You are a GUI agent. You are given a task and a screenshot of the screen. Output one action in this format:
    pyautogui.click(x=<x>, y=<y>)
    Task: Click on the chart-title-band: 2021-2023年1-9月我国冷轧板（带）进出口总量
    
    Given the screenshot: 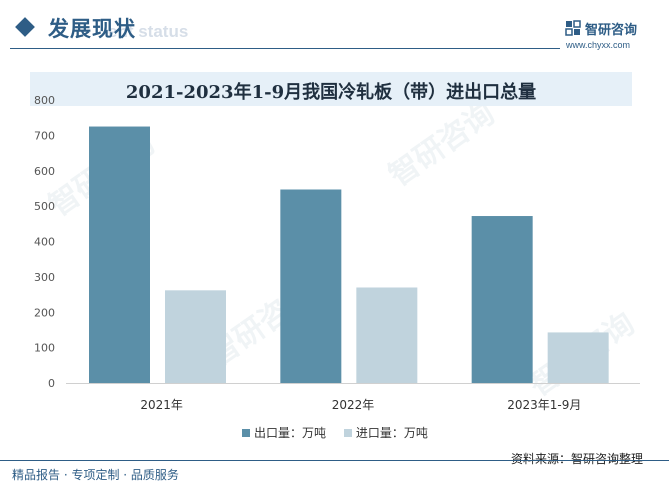 What is the action you would take?
    pyautogui.click(x=331, y=89)
    